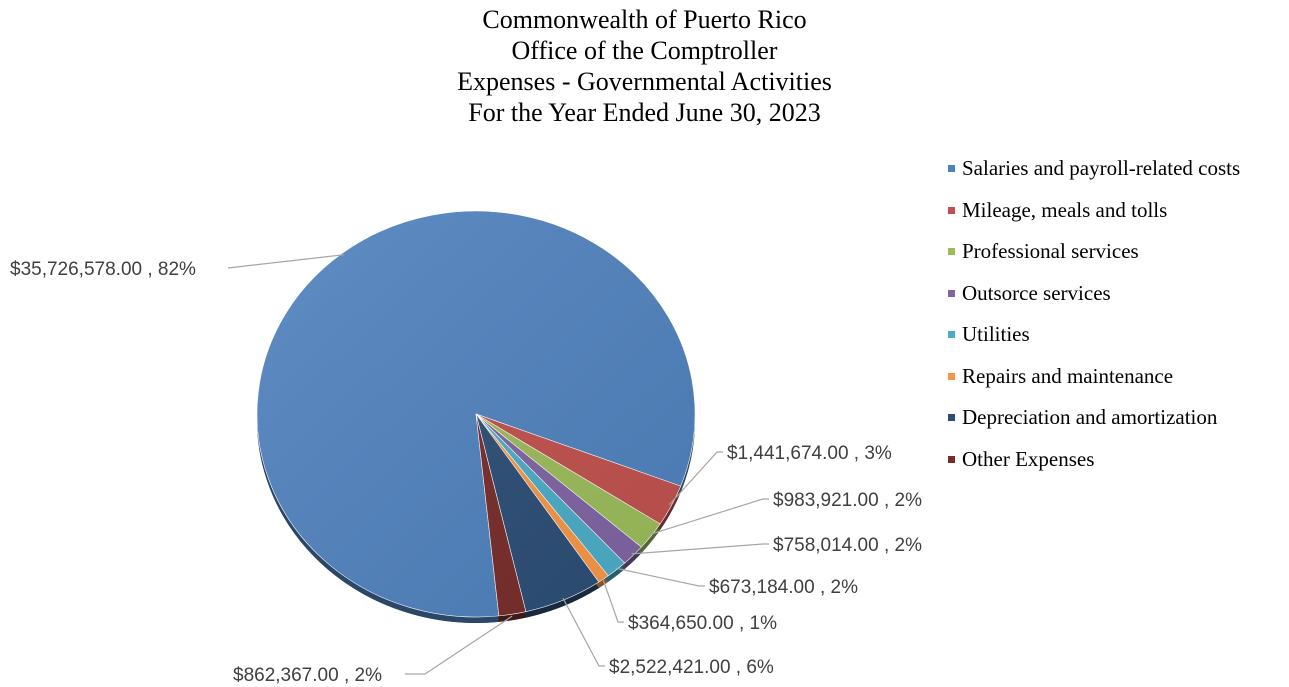 This screenshot has width=1289, height=687. Describe the element at coordinates (644, 112) in the screenshot. I see `title-line-4: For the Year Ended June 30, 2023` at that location.